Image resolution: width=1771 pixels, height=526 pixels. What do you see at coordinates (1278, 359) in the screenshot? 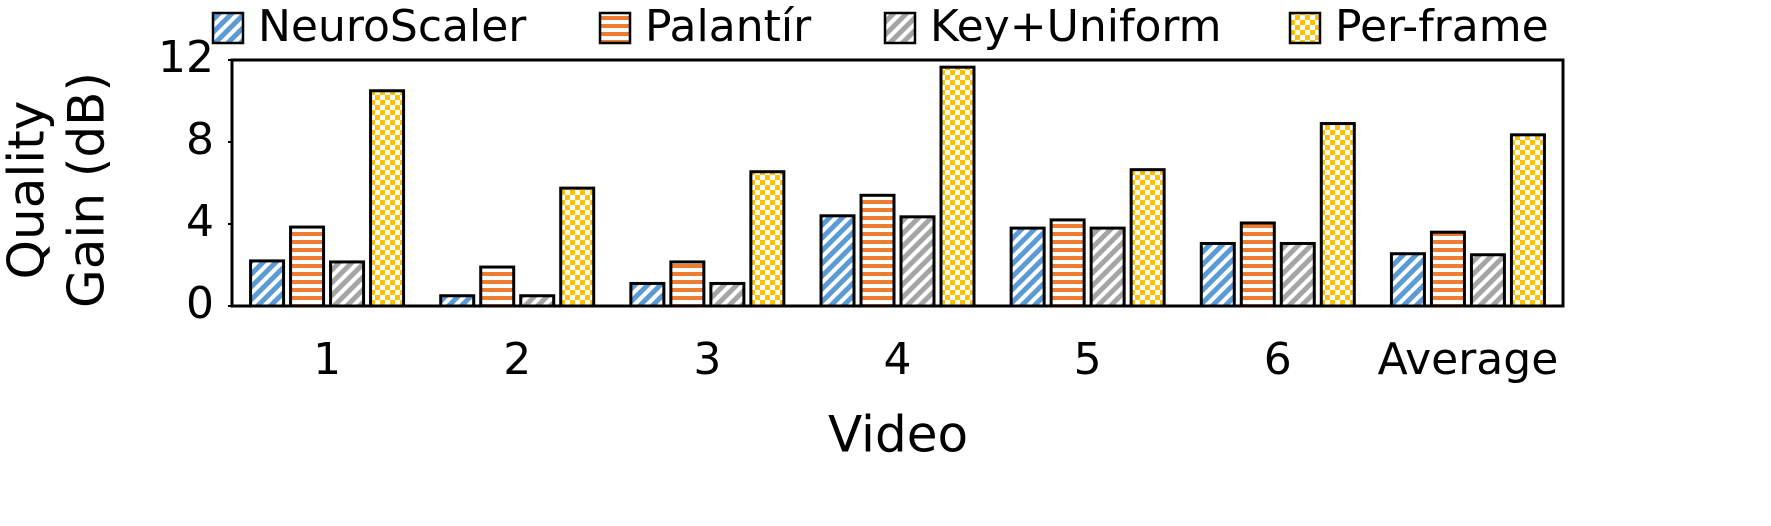
I see `x-tick-label: 6` at bounding box center [1278, 359].